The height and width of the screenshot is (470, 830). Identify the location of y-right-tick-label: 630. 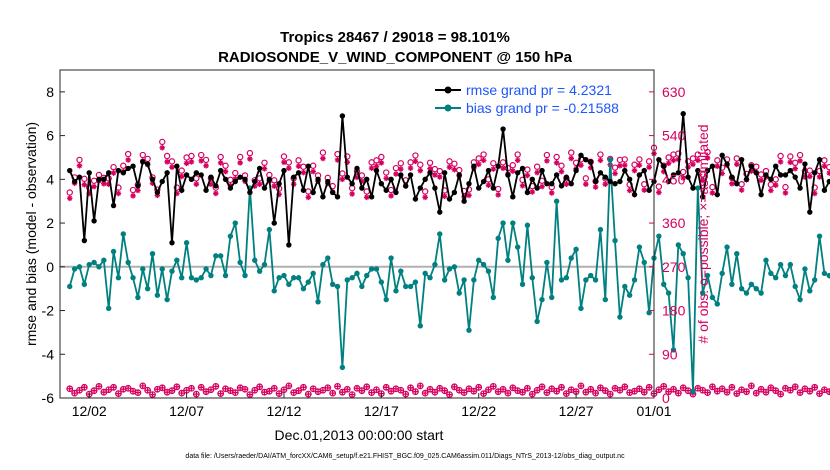
(674, 92).